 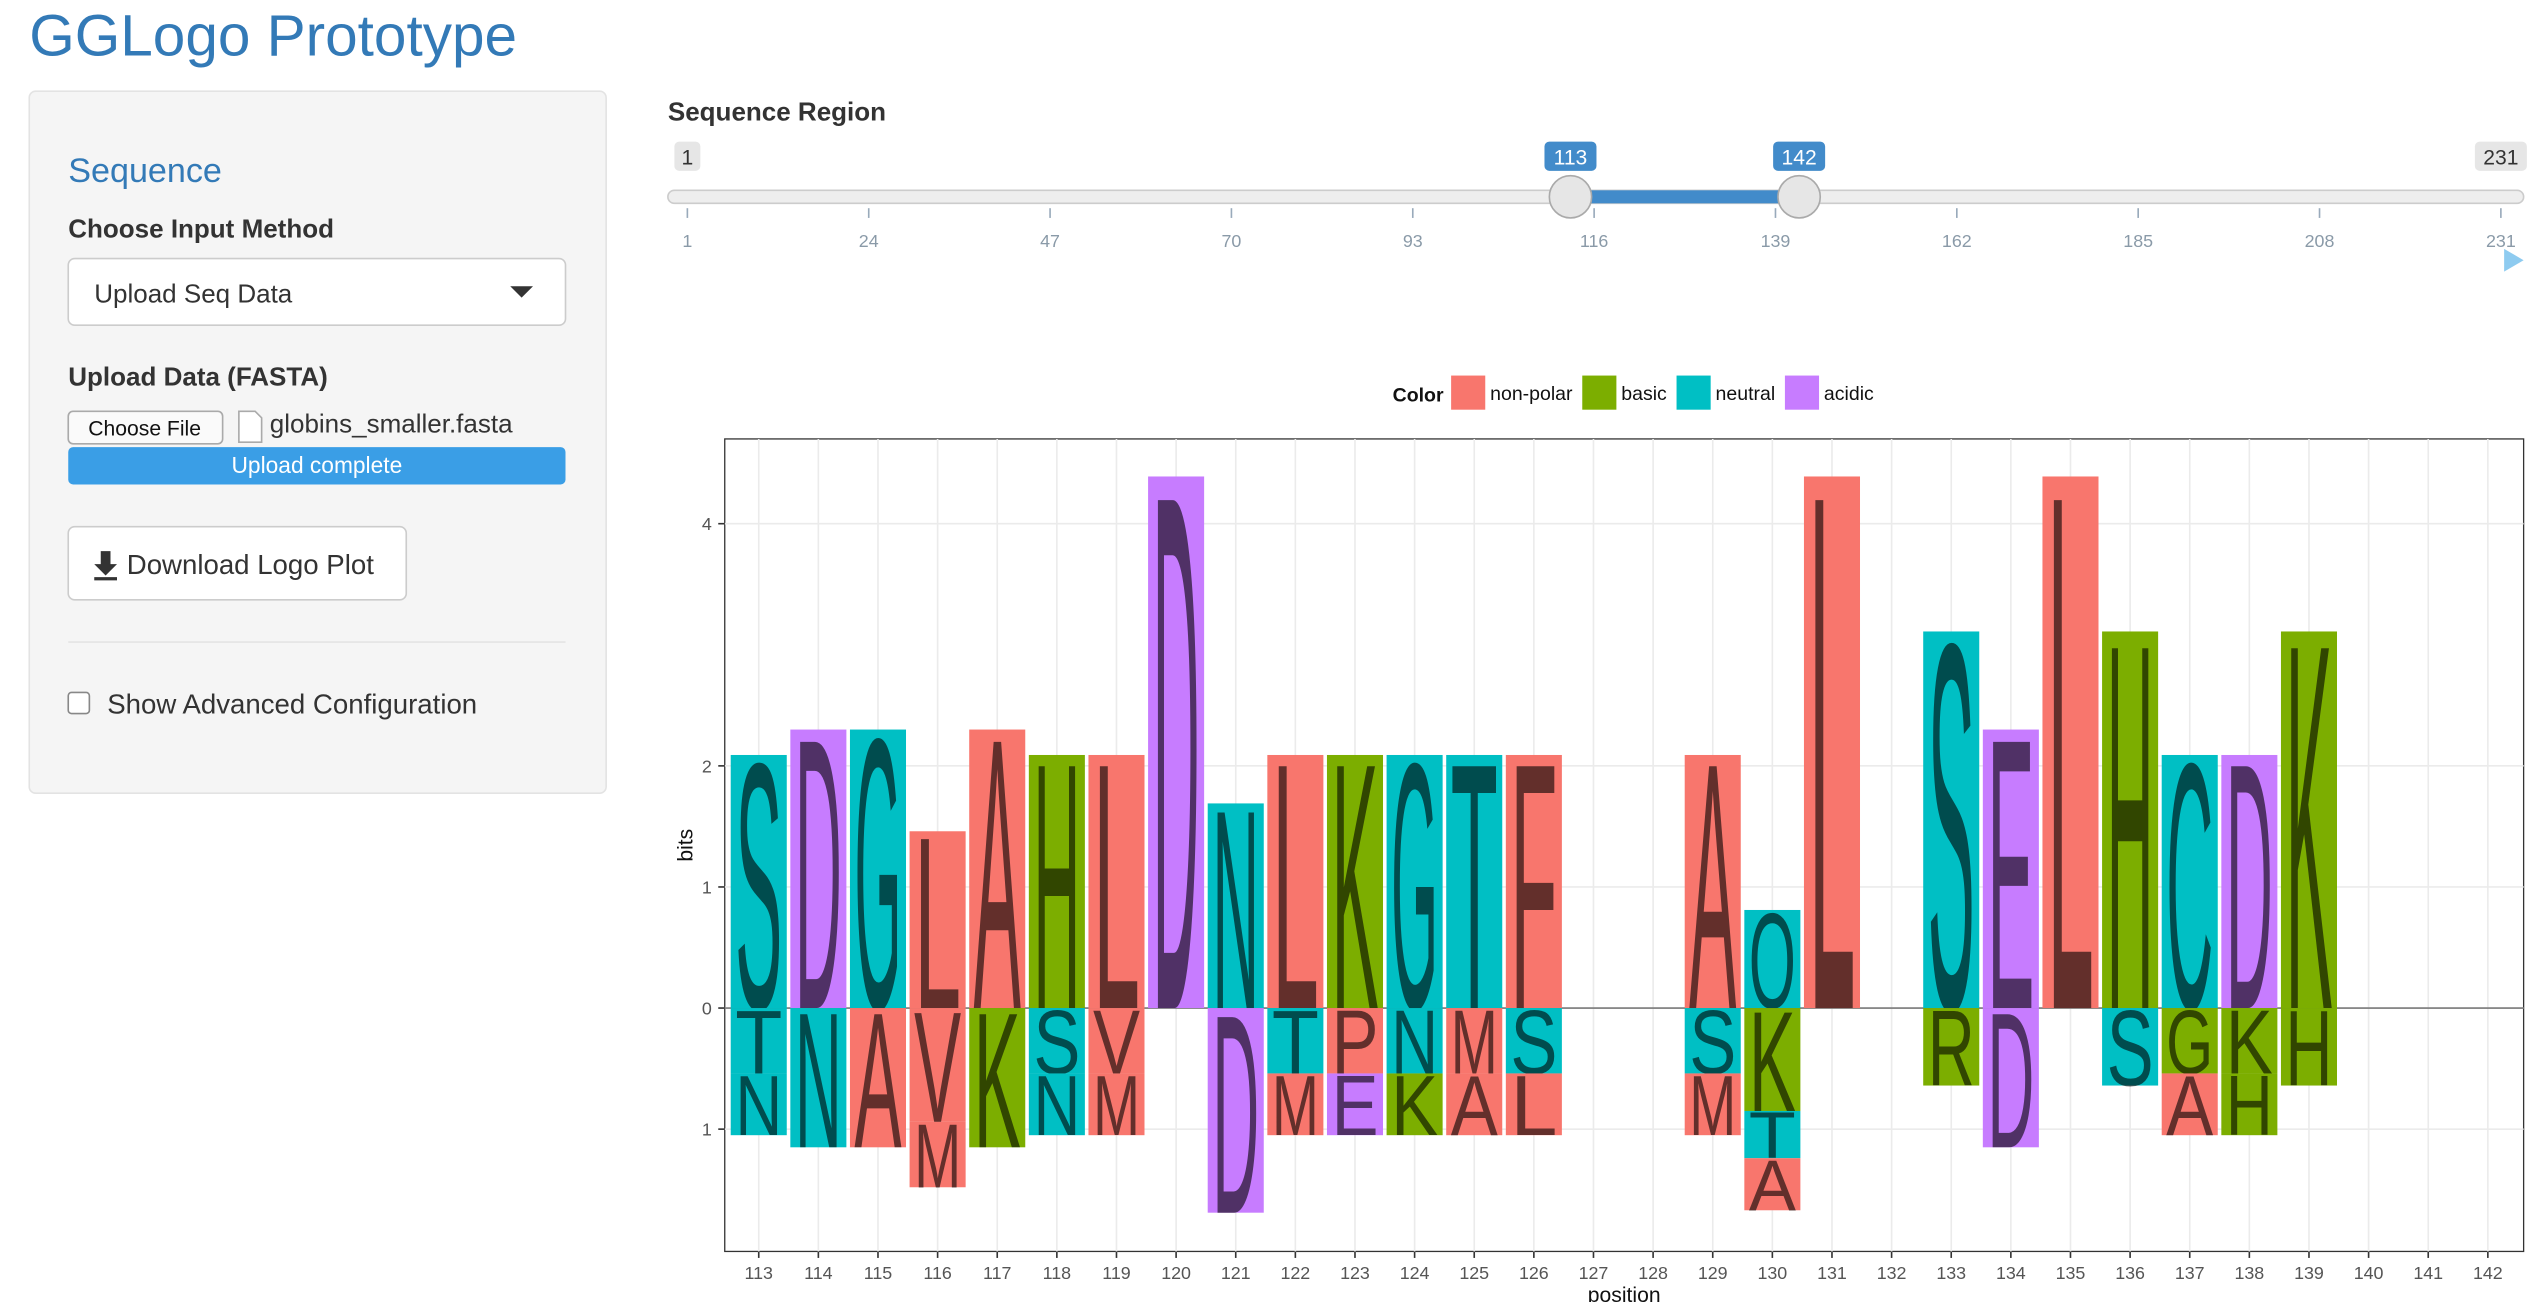 I want to click on x-tick-label: 135, so click(x=2071, y=1273).